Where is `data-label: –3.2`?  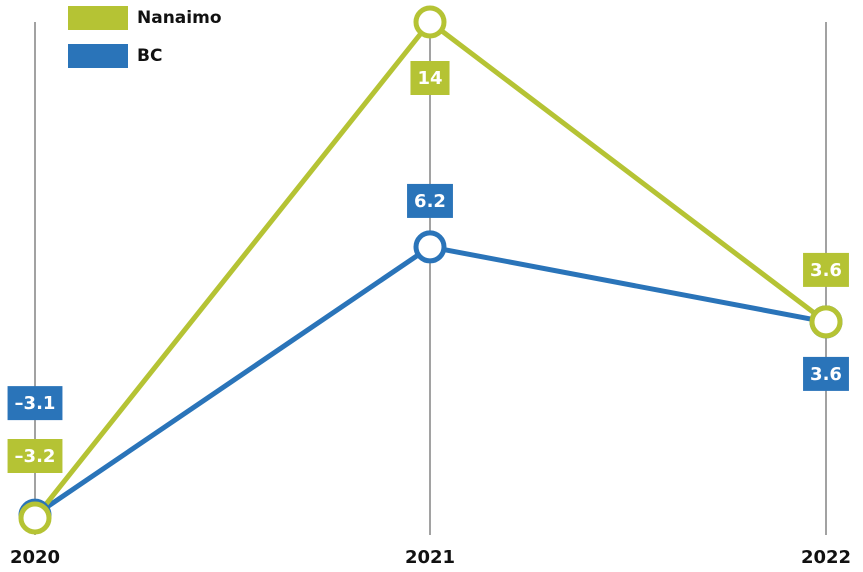 data-label: –3.2 is located at coordinates (35, 456).